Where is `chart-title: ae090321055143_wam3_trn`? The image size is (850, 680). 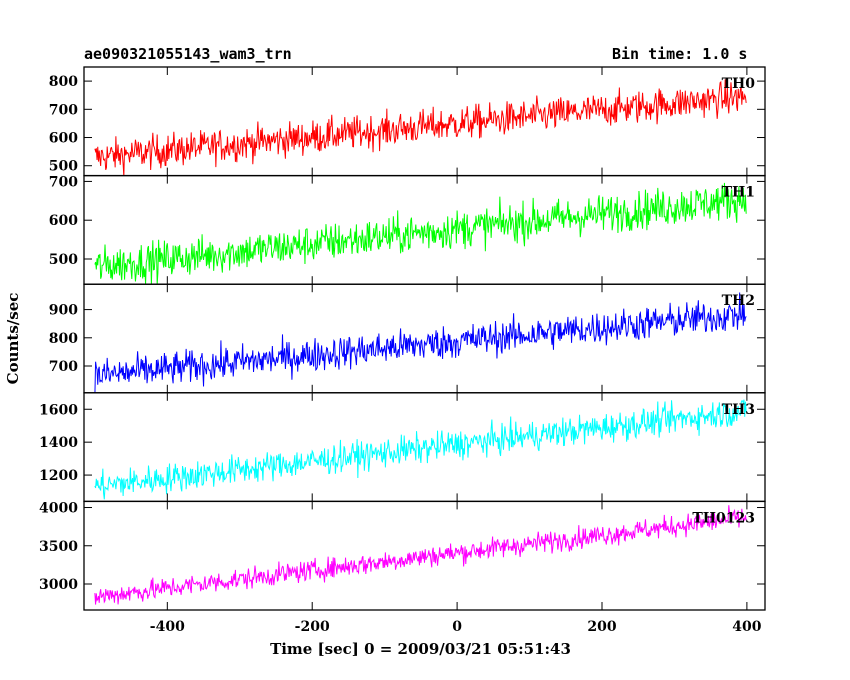 chart-title: ae090321055143_wam3_trn is located at coordinates (188, 54).